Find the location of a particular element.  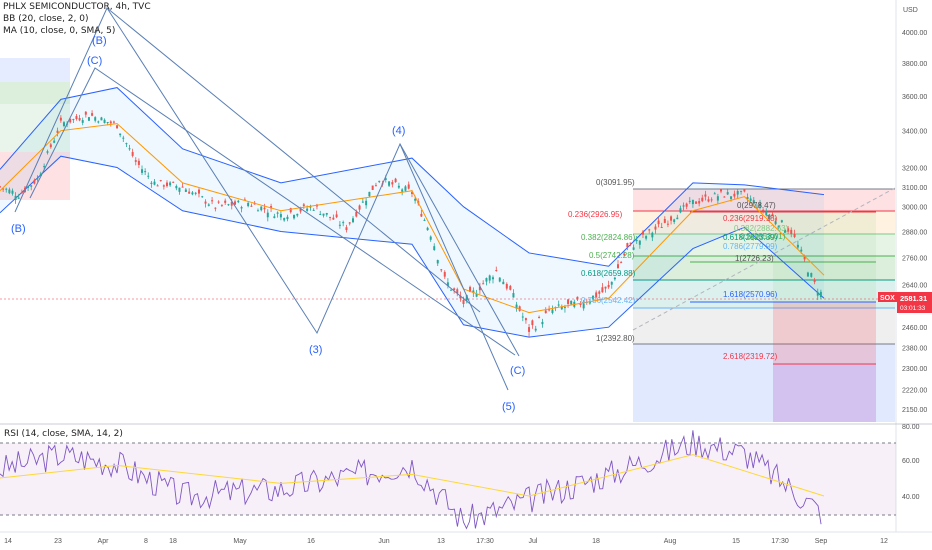

rsi-sma-line is located at coordinates (412, 475).